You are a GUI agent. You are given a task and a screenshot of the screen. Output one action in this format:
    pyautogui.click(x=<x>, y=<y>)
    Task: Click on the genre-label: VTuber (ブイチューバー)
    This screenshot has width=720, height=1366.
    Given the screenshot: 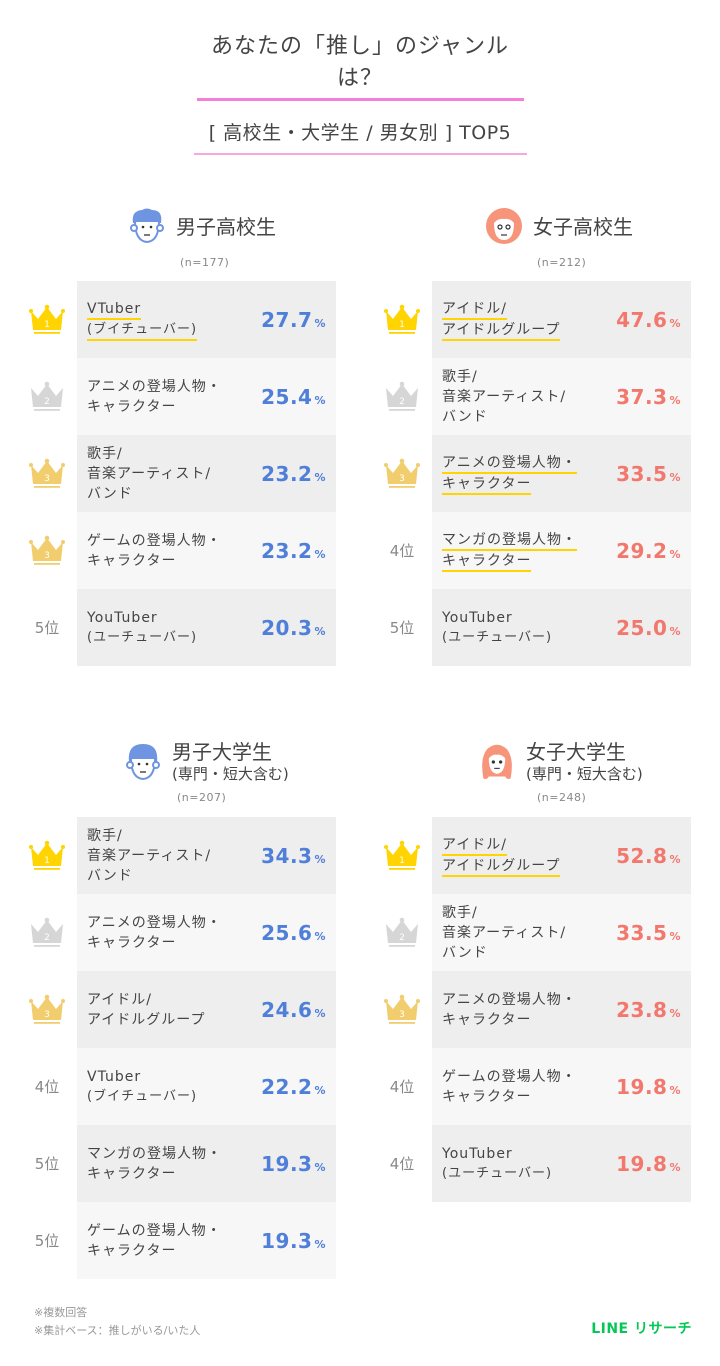 What is the action you would take?
    pyautogui.click(x=142, y=1087)
    